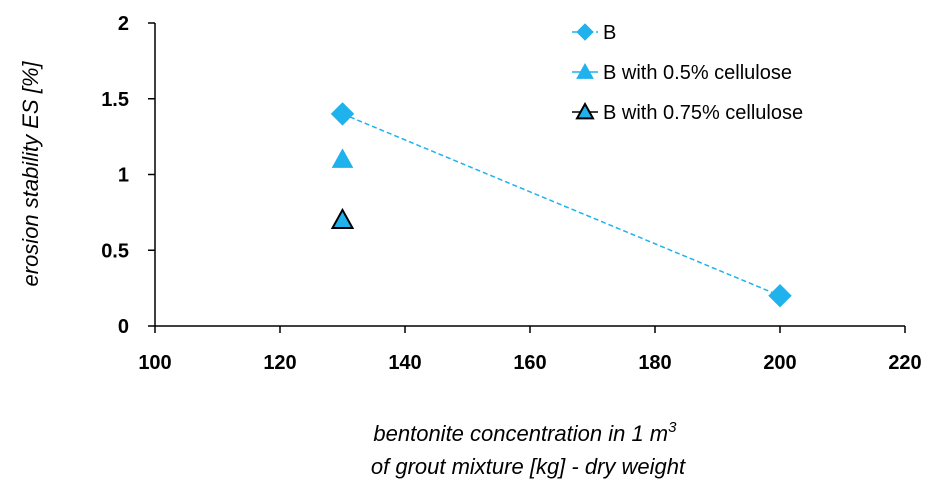  What do you see at coordinates (703, 113) in the screenshot?
I see `legend-label: B with 0.75% cellulose` at bounding box center [703, 113].